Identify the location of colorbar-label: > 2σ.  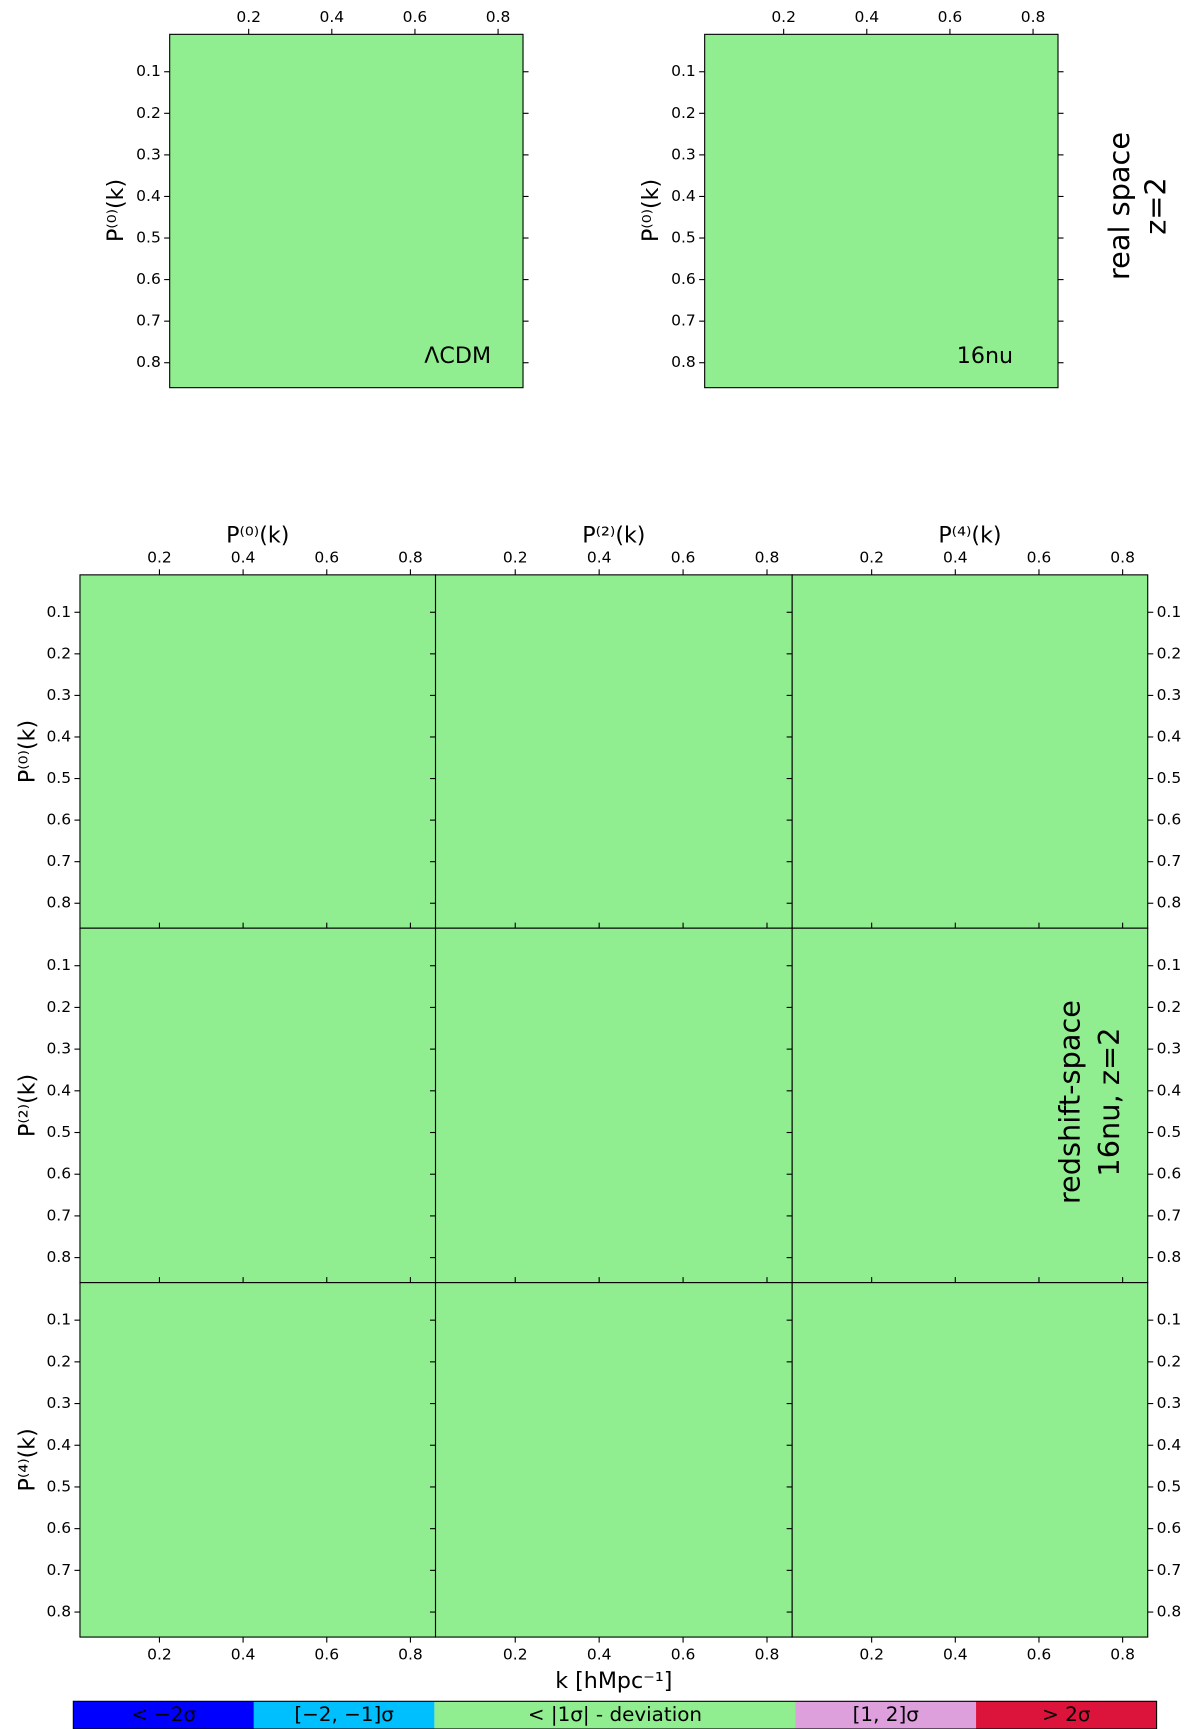
(1066, 1714).